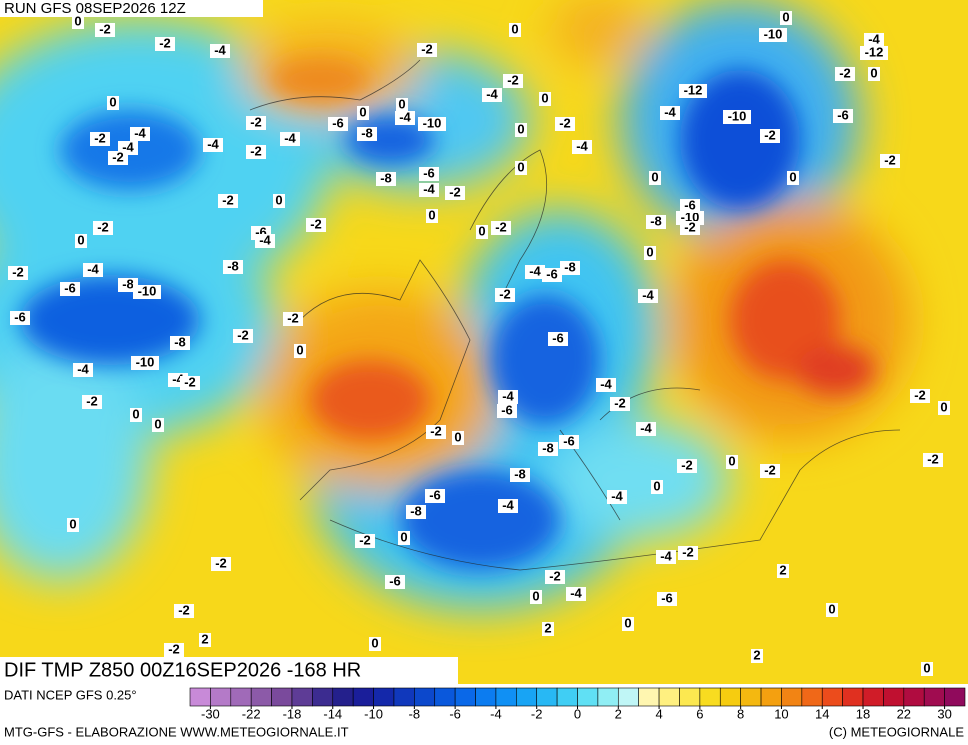 This screenshot has height=745, width=968. What do you see at coordinates (822, 713) in the screenshot?
I see `legend-tick-label: 14` at bounding box center [822, 713].